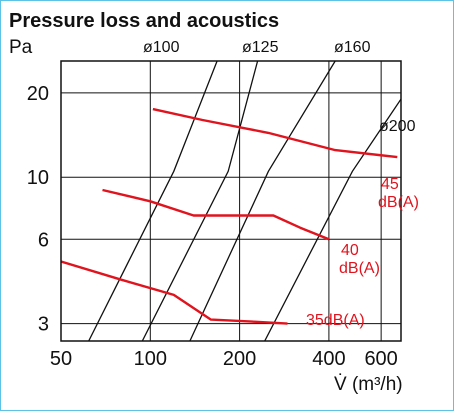 The image size is (454, 411). I want to click on acoustic-label-40-unit: dB(A), so click(359, 268).